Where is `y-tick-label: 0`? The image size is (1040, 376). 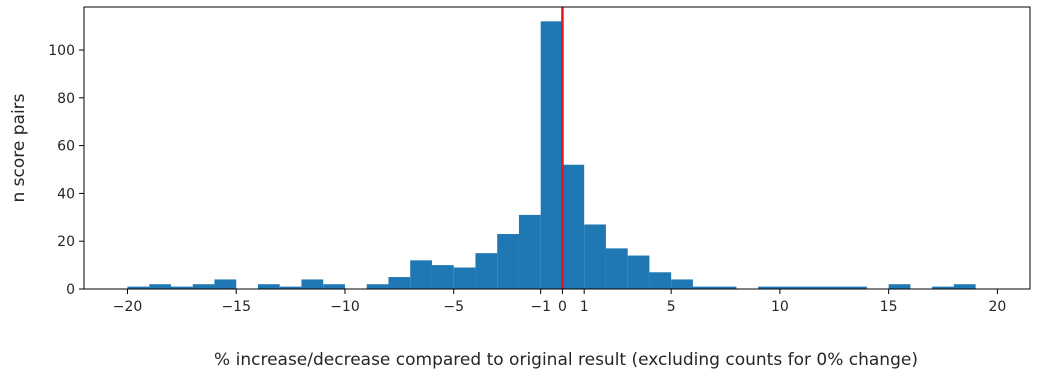 y-tick-label: 0 is located at coordinates (70, 290).